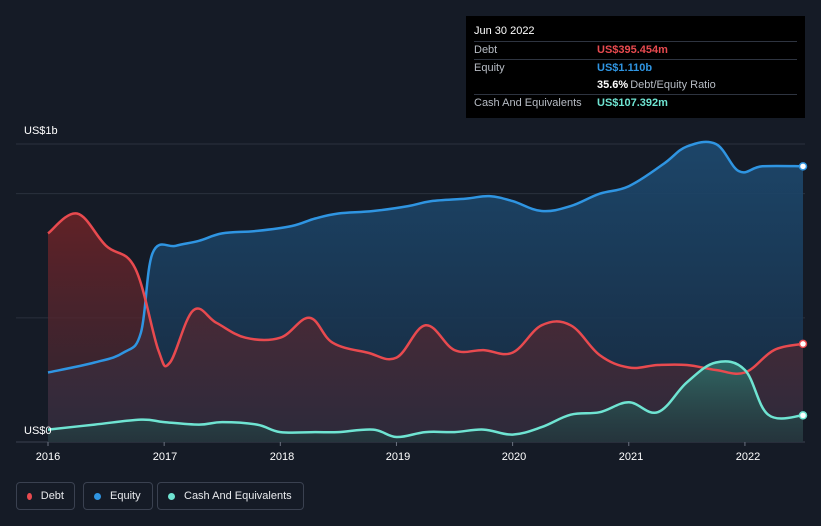  What do you see at coordinates (165, 457) in the screenshot?
I see `x-tick-label: 2017` at bounding box center [165, 457].